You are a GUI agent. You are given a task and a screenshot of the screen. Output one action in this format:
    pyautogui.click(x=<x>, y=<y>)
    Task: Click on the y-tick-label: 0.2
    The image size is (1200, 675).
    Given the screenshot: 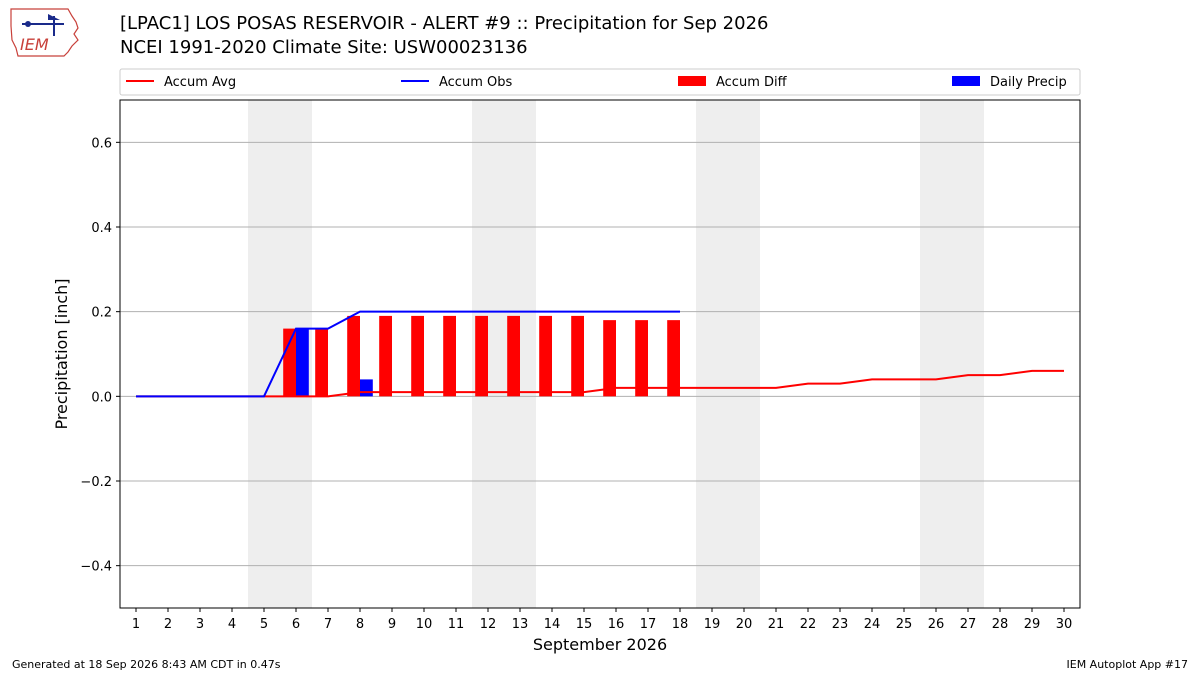 What is the action you would take?
    pyautogui.click(x=101, y=313)
    